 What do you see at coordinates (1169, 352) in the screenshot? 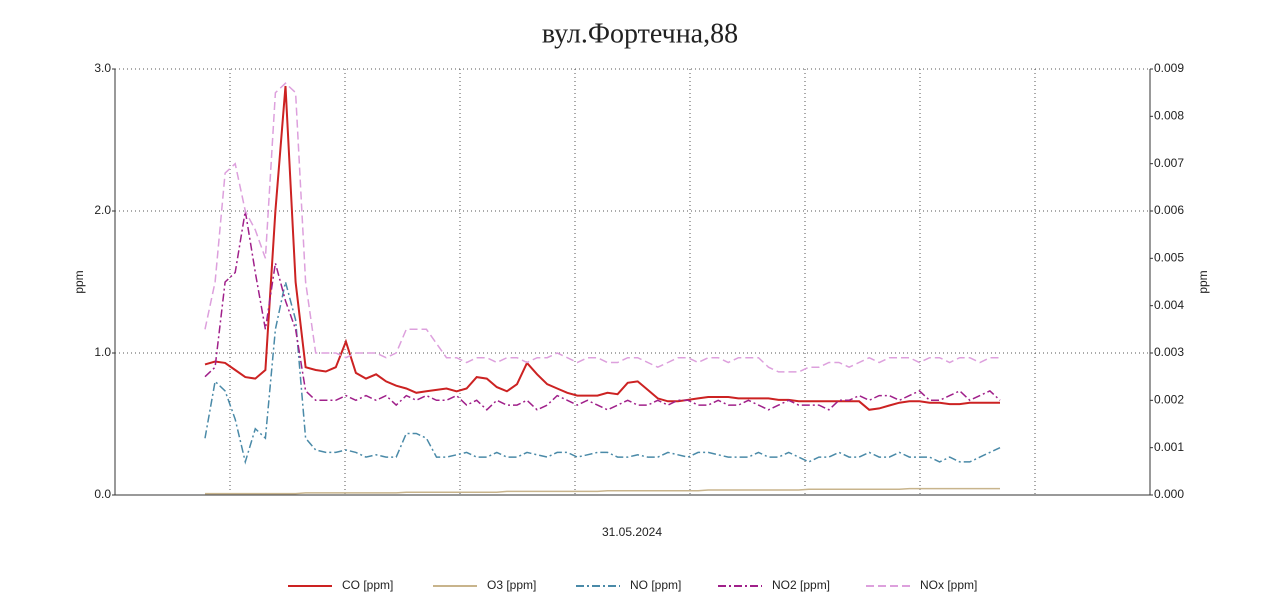
I see `y2-tick-label: 0.003` at bounding box center [1169, 352].